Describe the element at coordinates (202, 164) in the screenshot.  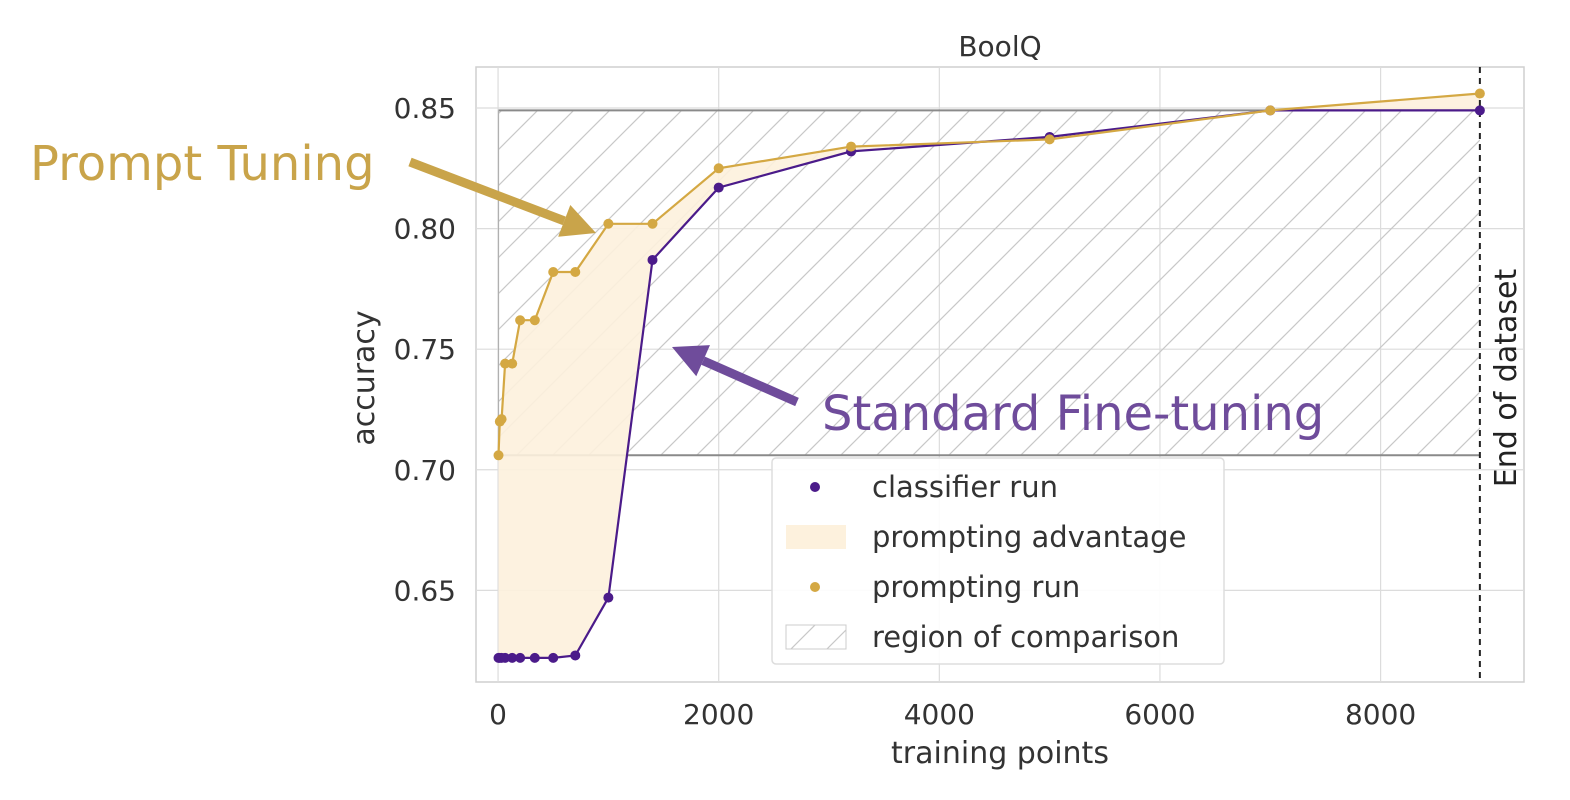
I see `prompt-tuning-annotation: Prompt Tuning` at that location.